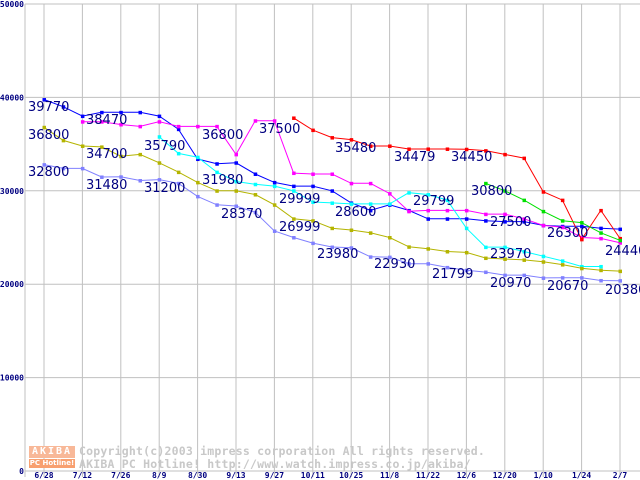 The height and width of the screenshot is (480, 640). Describe the element at coordinates (543, 475) in the screenshot. I see `x-tick-label: 1/10` at that location.